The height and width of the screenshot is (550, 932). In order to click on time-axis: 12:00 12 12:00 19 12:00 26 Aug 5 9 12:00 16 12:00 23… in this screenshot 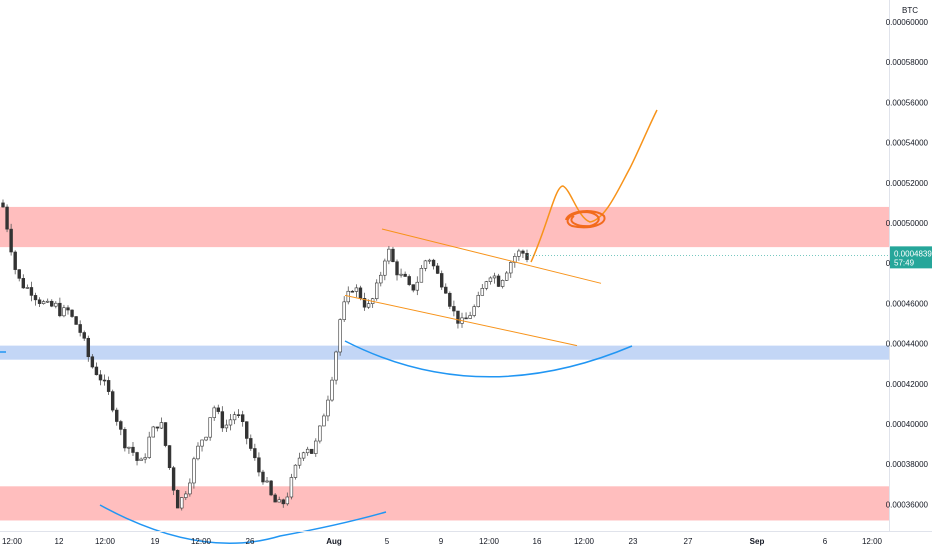, I will do `click(442, 541)`.